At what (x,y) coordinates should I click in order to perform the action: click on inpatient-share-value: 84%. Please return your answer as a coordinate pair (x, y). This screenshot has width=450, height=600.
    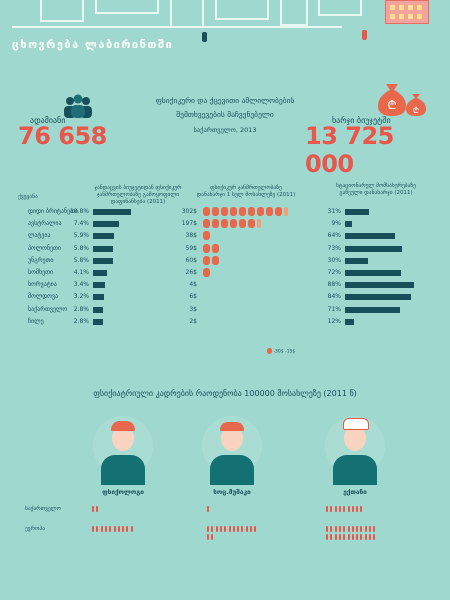
    Looking at the image, I should click on (334, 297).